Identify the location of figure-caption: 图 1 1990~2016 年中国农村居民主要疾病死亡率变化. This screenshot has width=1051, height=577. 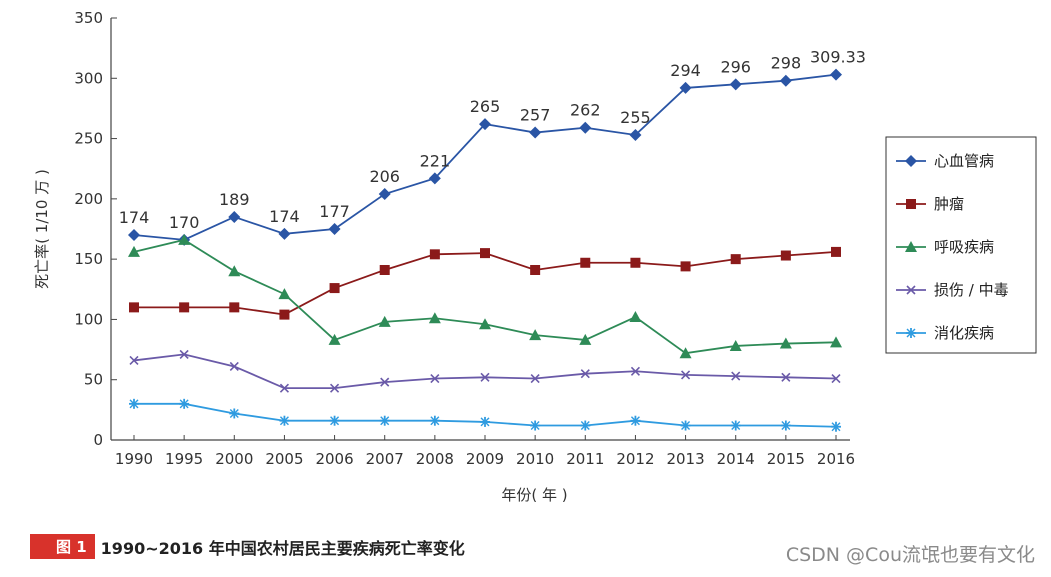
(247, 546).